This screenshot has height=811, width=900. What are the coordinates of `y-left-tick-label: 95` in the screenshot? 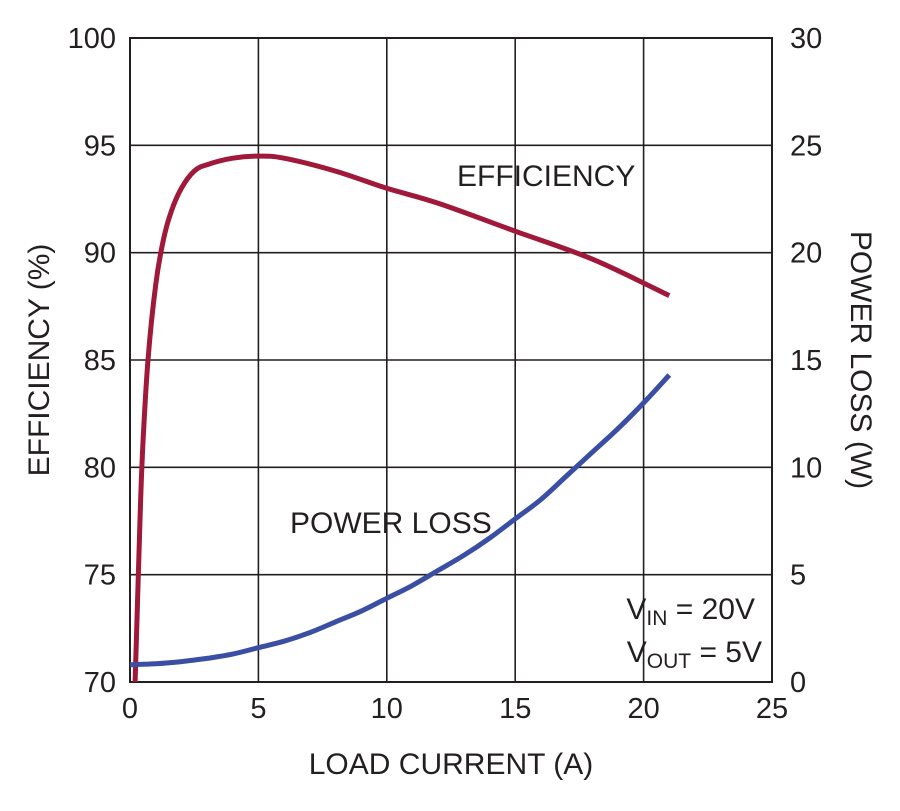 It's located at (100, 146).